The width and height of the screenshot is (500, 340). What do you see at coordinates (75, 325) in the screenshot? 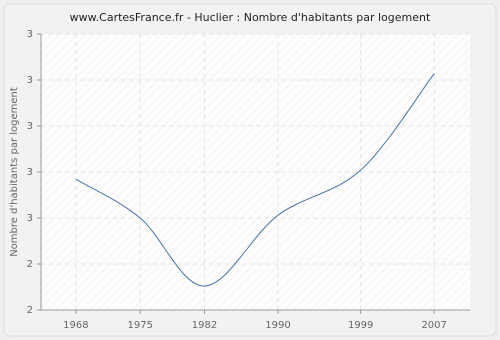
I see `x-tick-label: 1968` at bounding box center [75, 325].